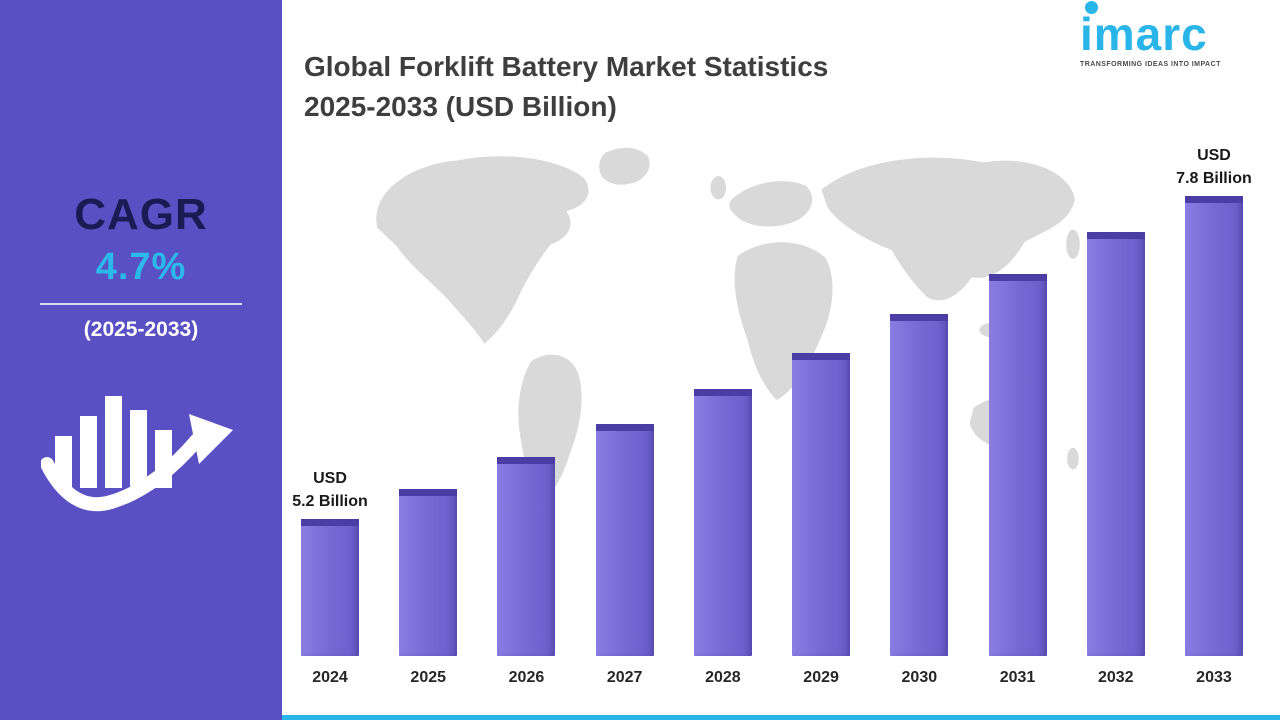 The width and height of the screenshot is (1280, 720). I want to click on bar-2026, so click(526, 556).